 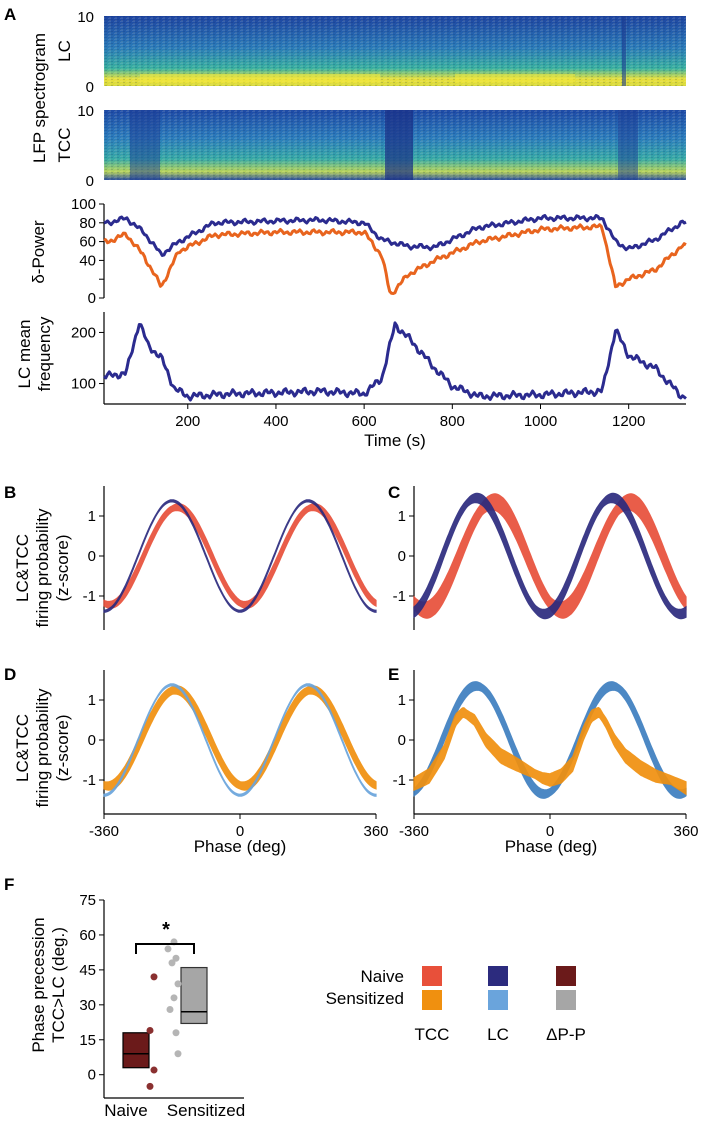 I want to click on panel-b-plot: 1 0 -1, so click(x=230, y=558).